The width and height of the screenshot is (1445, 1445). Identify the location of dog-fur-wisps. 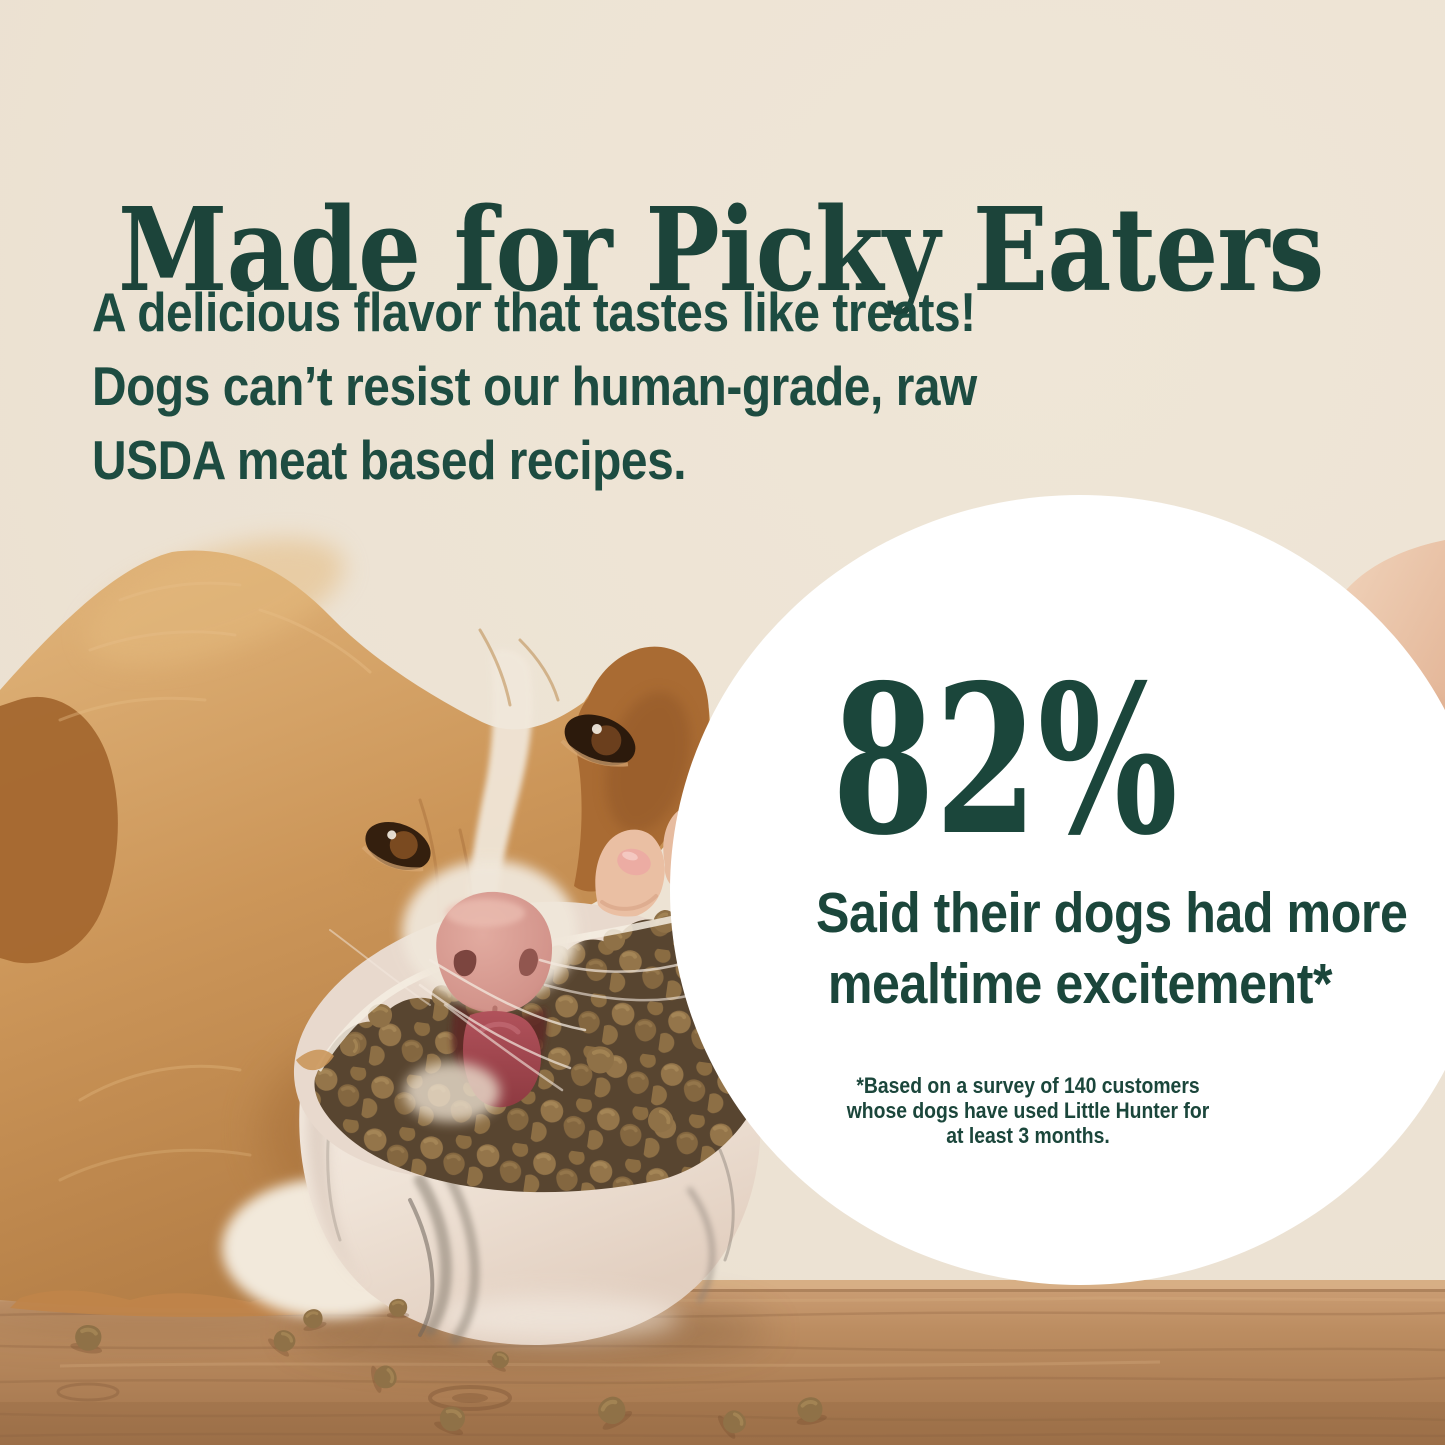
(174, 1303).